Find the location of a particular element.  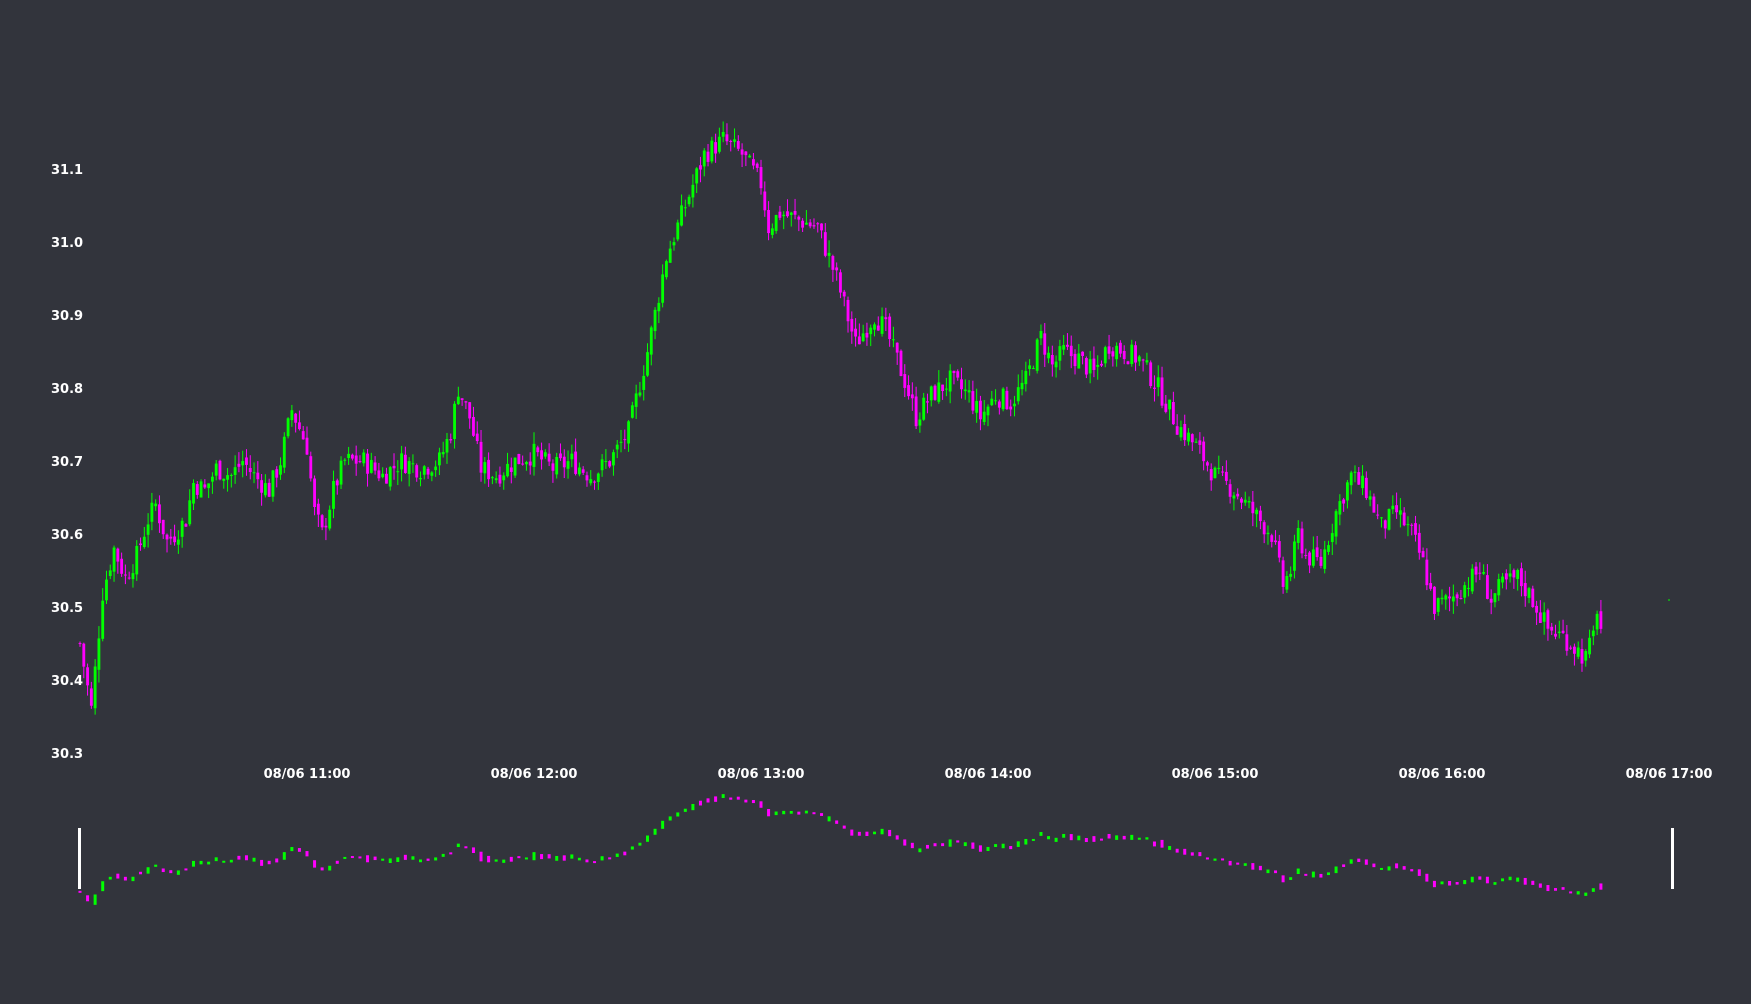

x-tick-label: 08/06 13:00 is located at coordinates (761, 774).